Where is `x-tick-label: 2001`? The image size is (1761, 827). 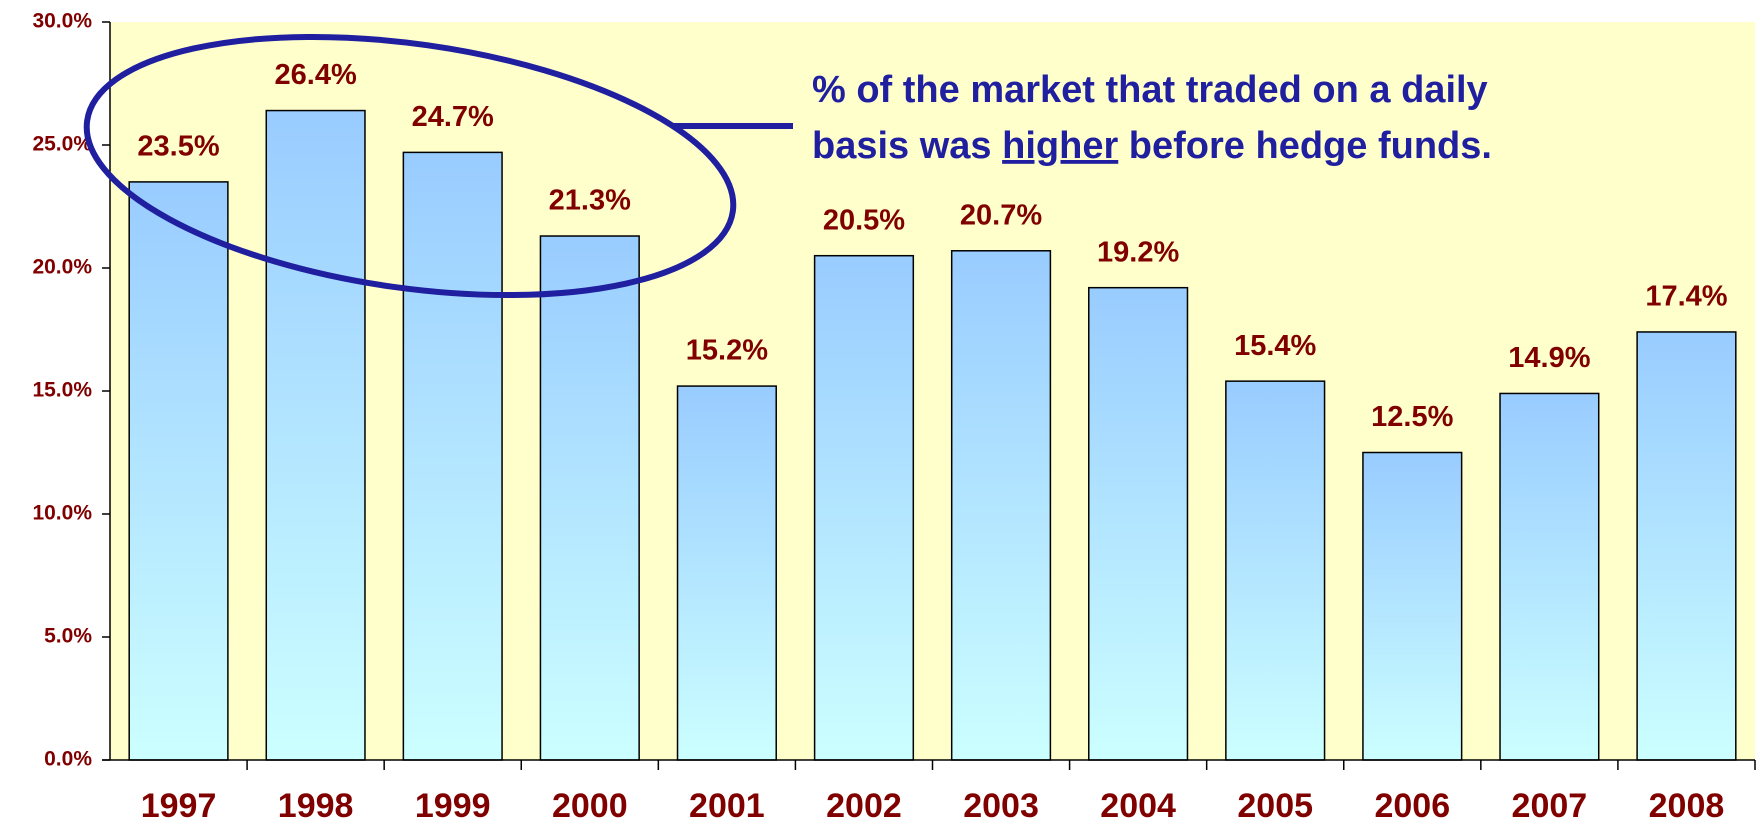 x-tick-label: 2001 is located at coordinates (727, 806).